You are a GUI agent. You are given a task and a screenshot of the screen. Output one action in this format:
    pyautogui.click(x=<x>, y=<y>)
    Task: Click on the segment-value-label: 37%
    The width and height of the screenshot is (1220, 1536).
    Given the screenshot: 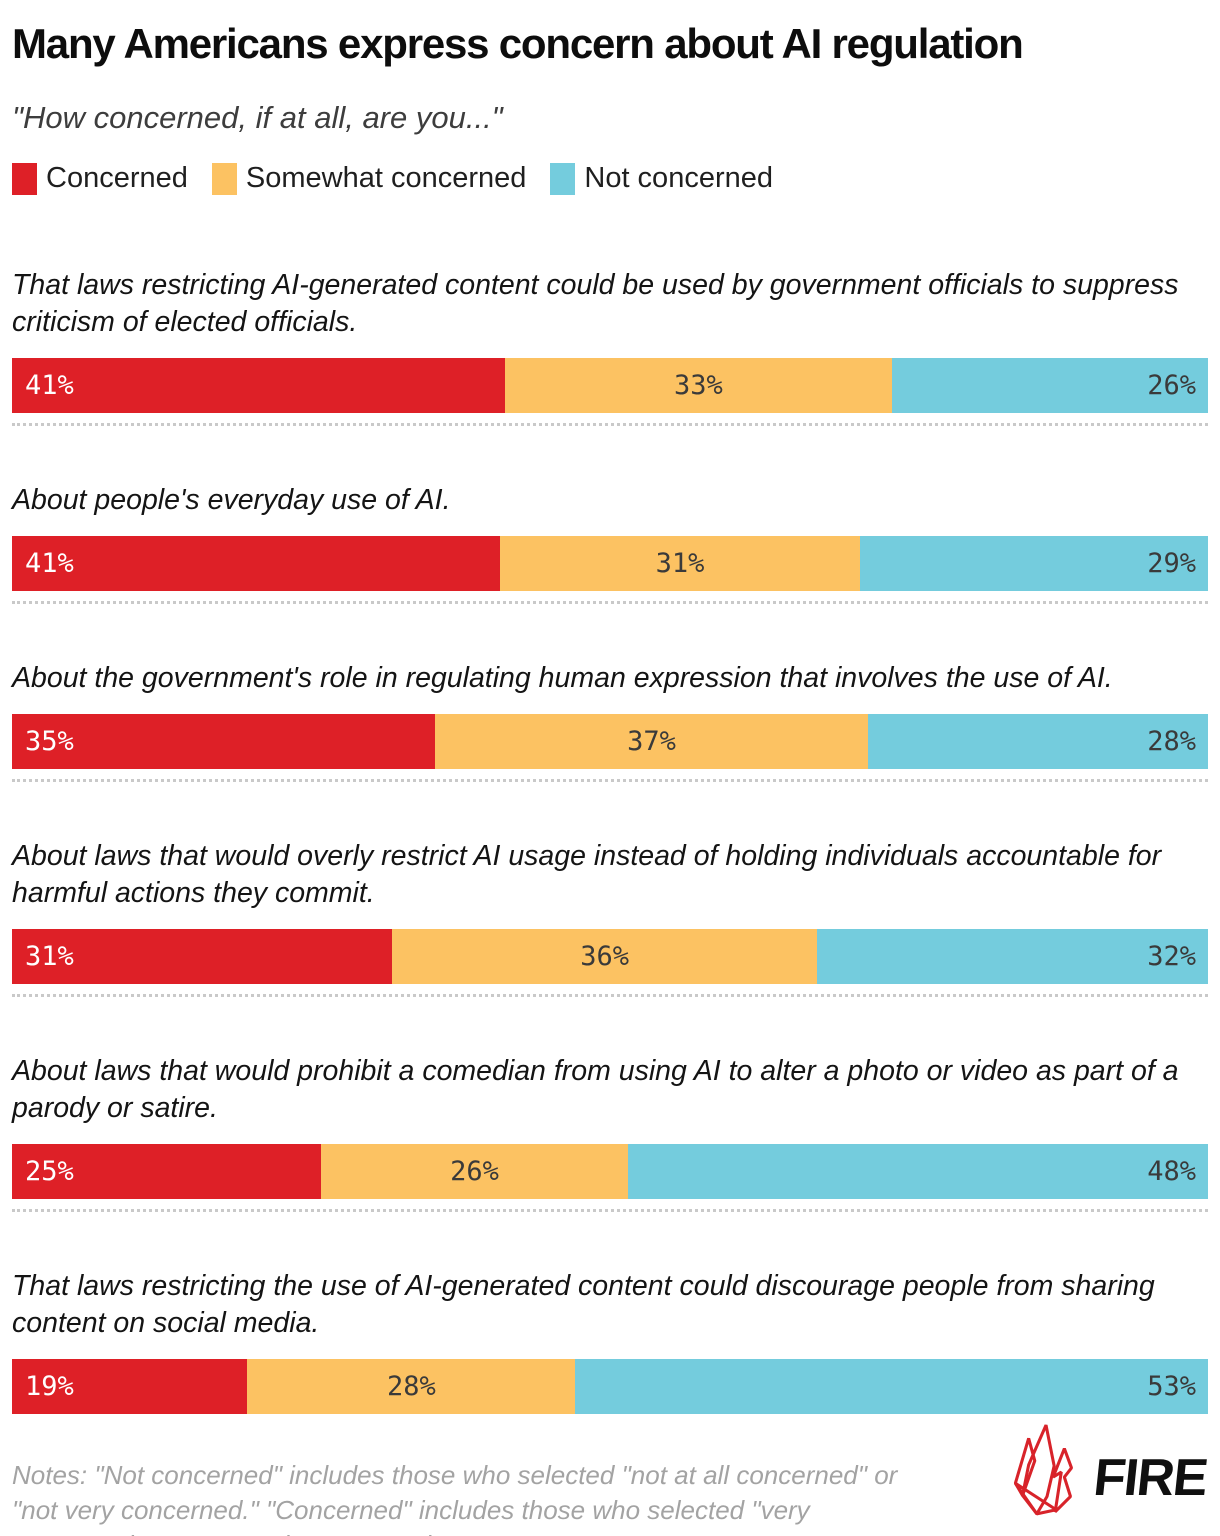 What is the action you would take?
    pyautogui.click(x=651, y=742)
    